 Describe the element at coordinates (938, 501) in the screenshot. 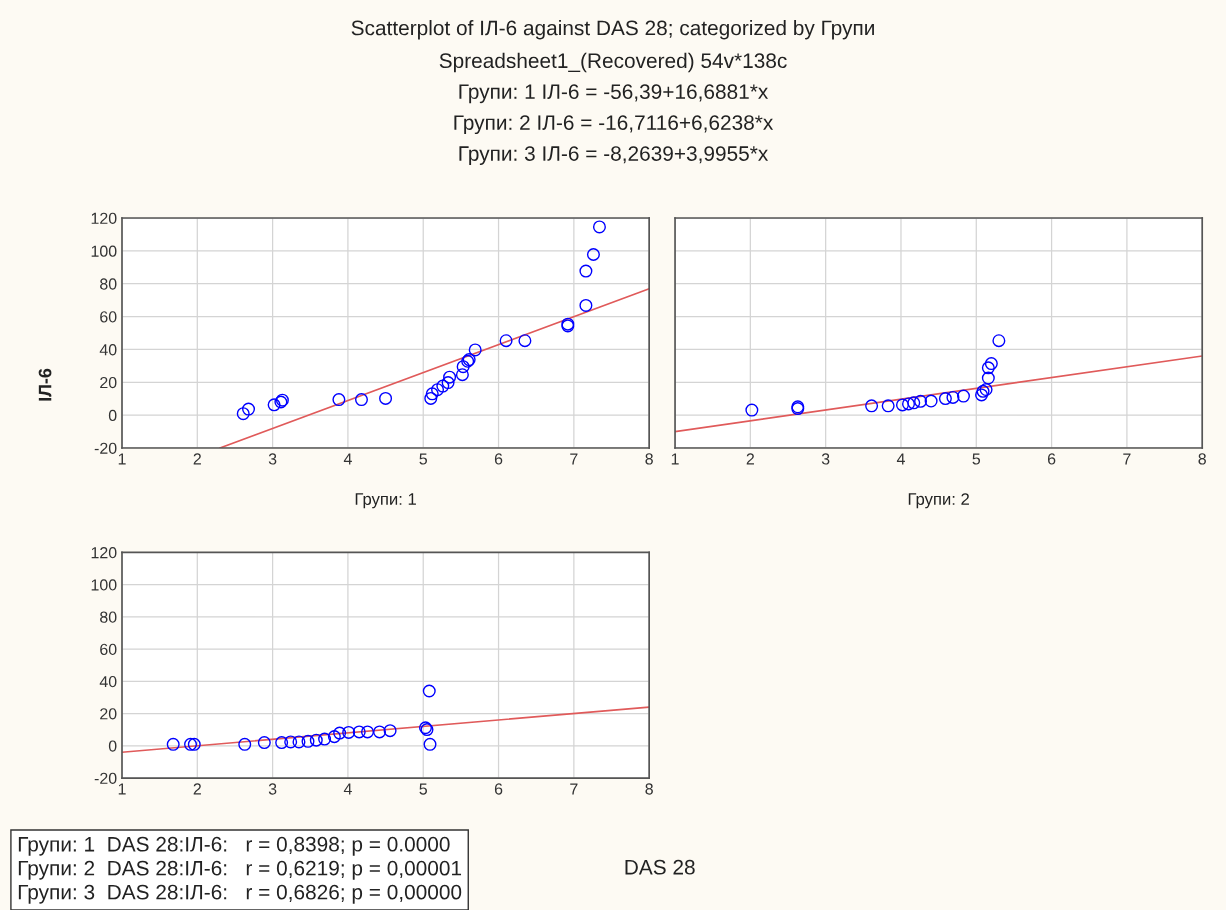

I see `x-axis-title: Групи: 2` at that location.